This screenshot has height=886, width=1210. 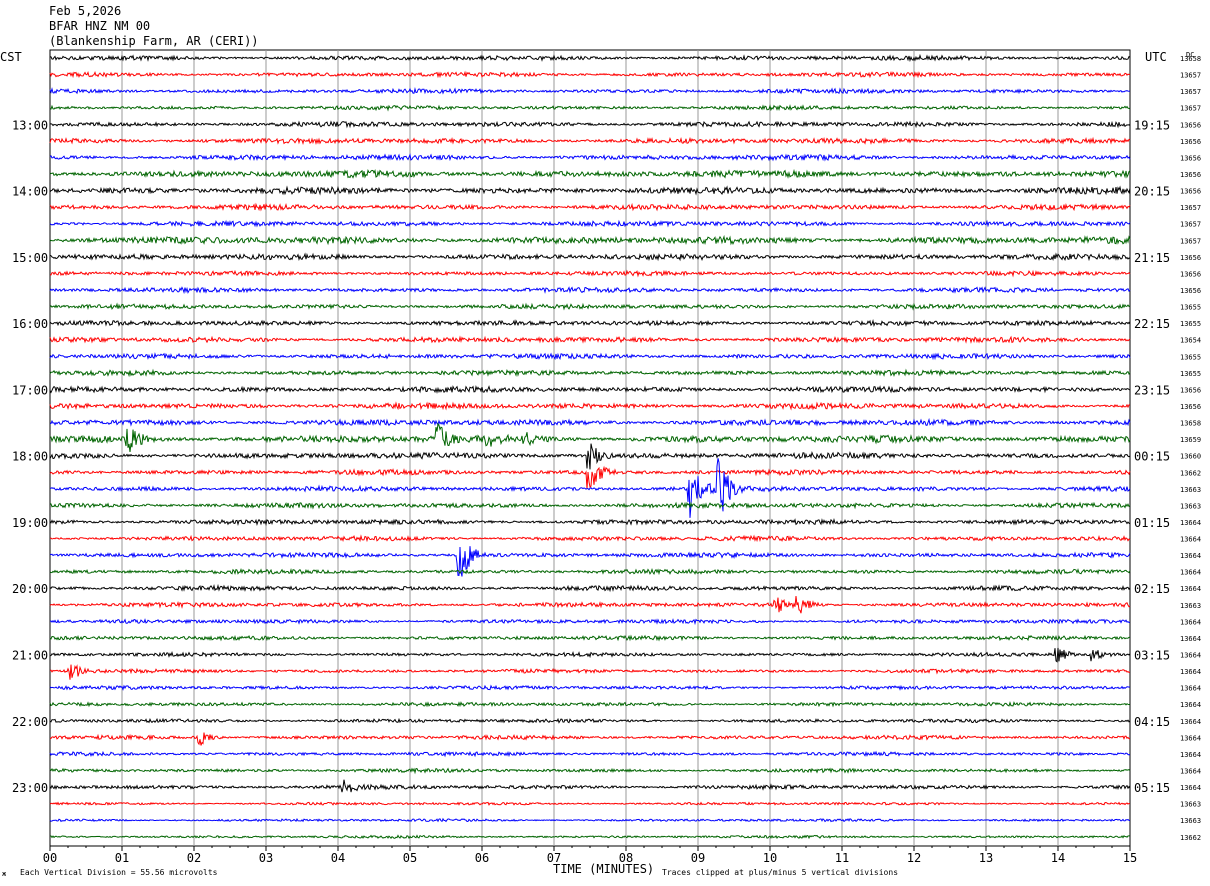 I want to click on x-tick-label-03: 03, so click(x=266, y=858).